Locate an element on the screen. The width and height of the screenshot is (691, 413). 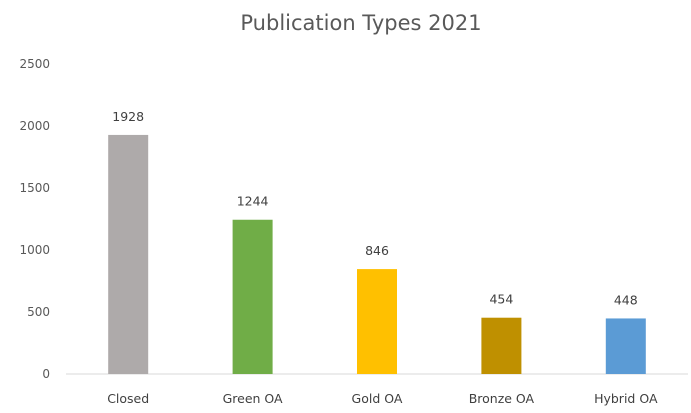
x-tick-label: Bronze OA is located at coordinates (502, 398).